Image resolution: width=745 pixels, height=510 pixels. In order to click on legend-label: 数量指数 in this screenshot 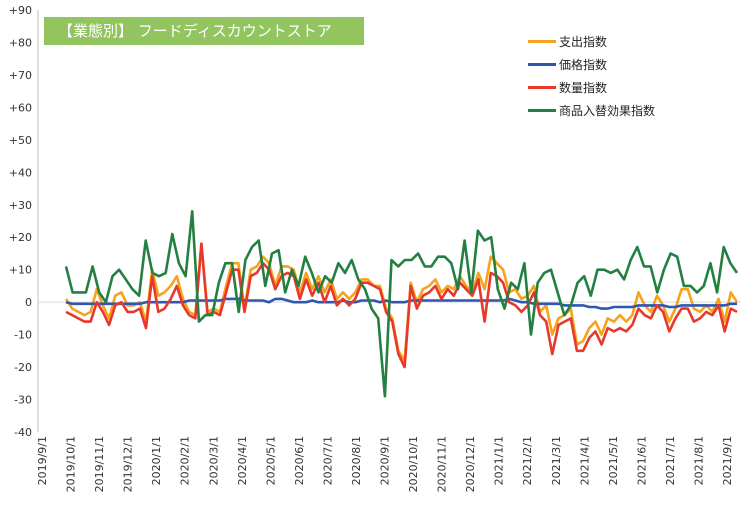, I will do `click(583, 88)`.